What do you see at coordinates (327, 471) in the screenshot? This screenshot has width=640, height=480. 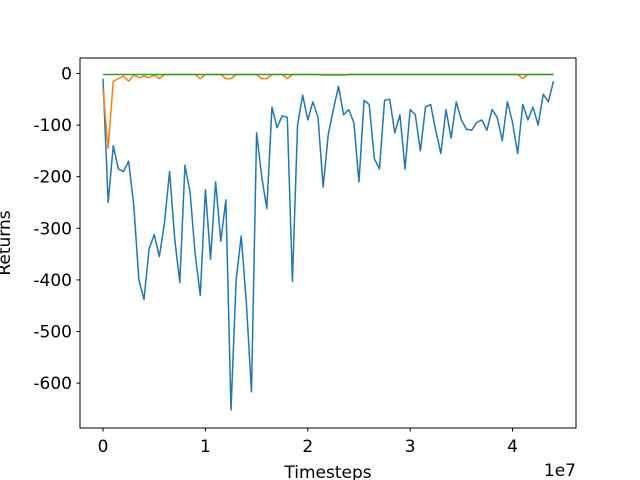 I see `x-axis-label: Timesteps` at bounding box center [327, 471].